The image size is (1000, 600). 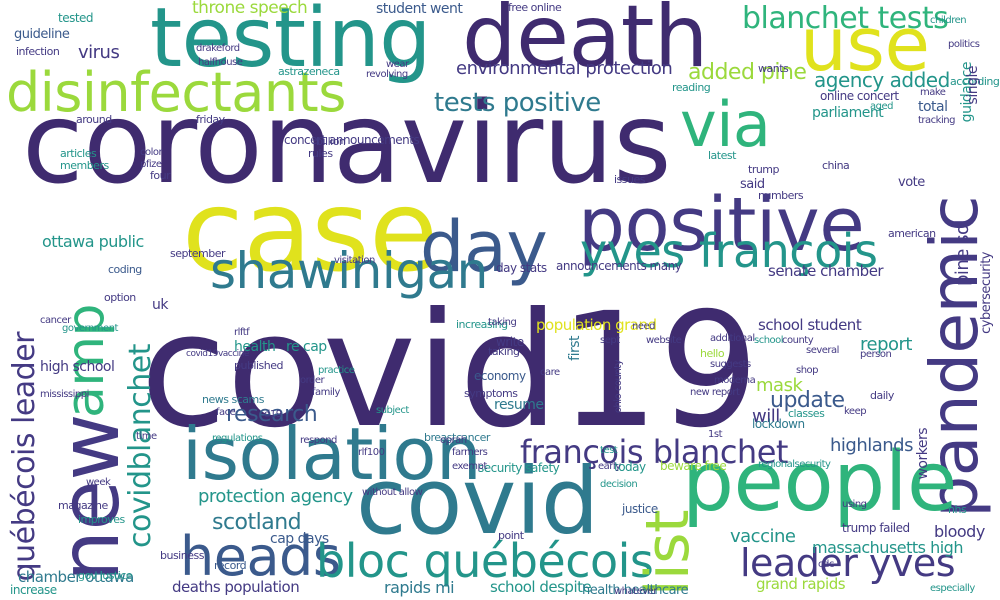 What do you see at coordinates (146, 436) in the screenshot?
I see `word: time` at bounding box center [146, 436].